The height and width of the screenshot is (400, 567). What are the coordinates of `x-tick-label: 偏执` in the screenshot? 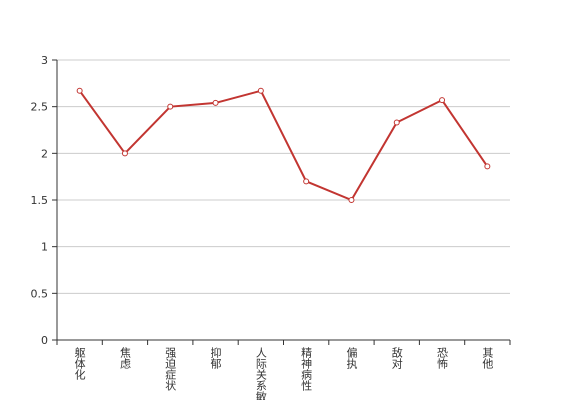 It's located at (351, 358).